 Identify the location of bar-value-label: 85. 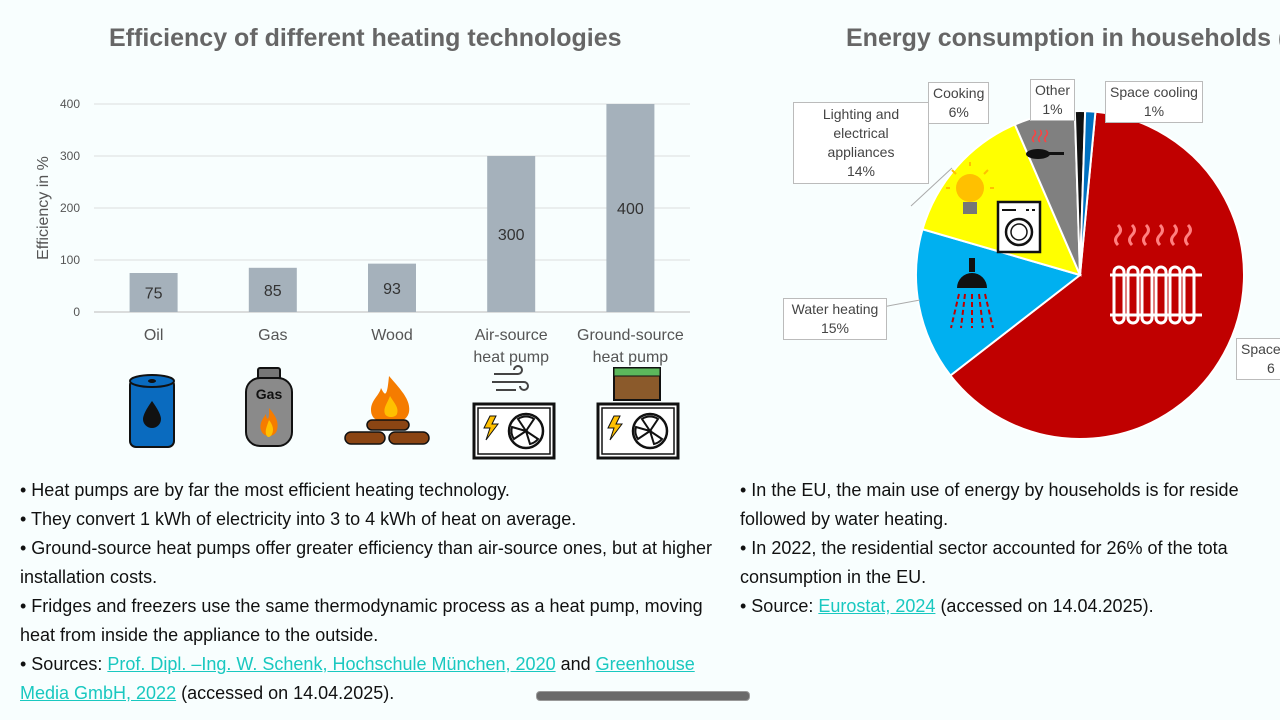
(273, 291).